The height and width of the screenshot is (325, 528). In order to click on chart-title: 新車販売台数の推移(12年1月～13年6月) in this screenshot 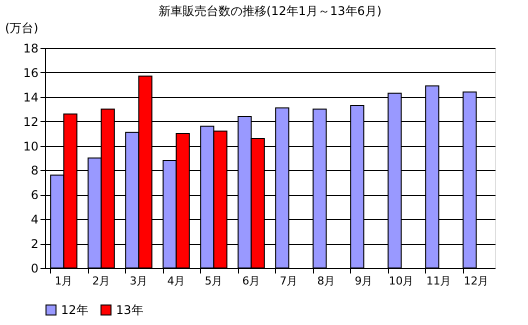, I will do `click(270, 11)`.